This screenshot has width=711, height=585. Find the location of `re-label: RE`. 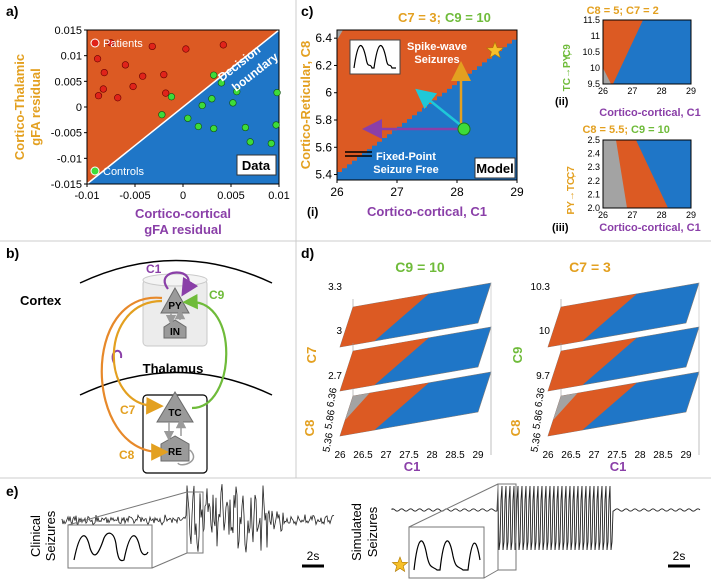

re-label: RE is located at coordinates (175, 452).